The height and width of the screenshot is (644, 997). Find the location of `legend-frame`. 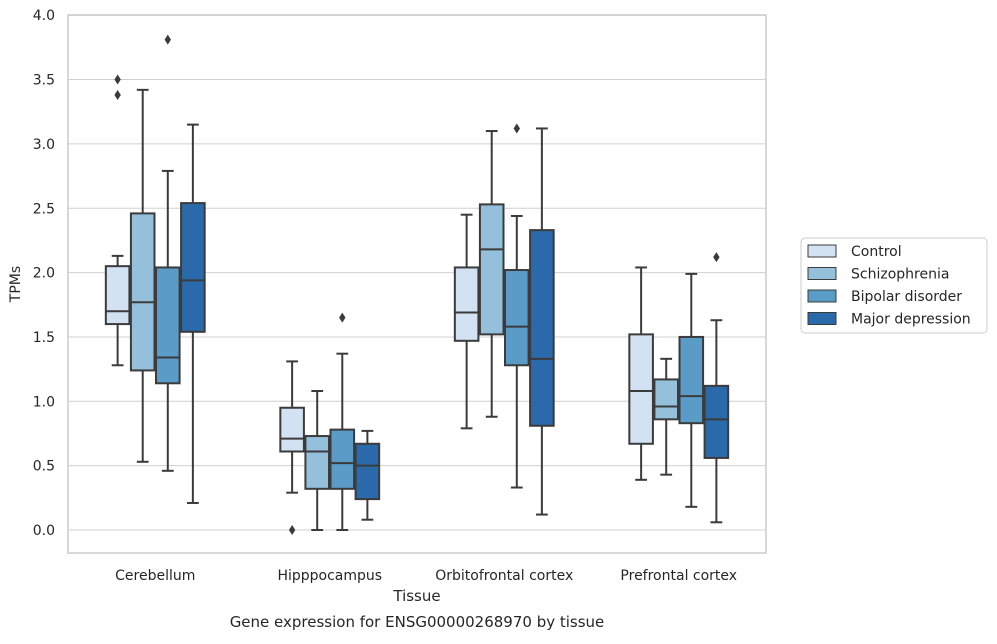

legend-frame is located at coordinates (894, 285).